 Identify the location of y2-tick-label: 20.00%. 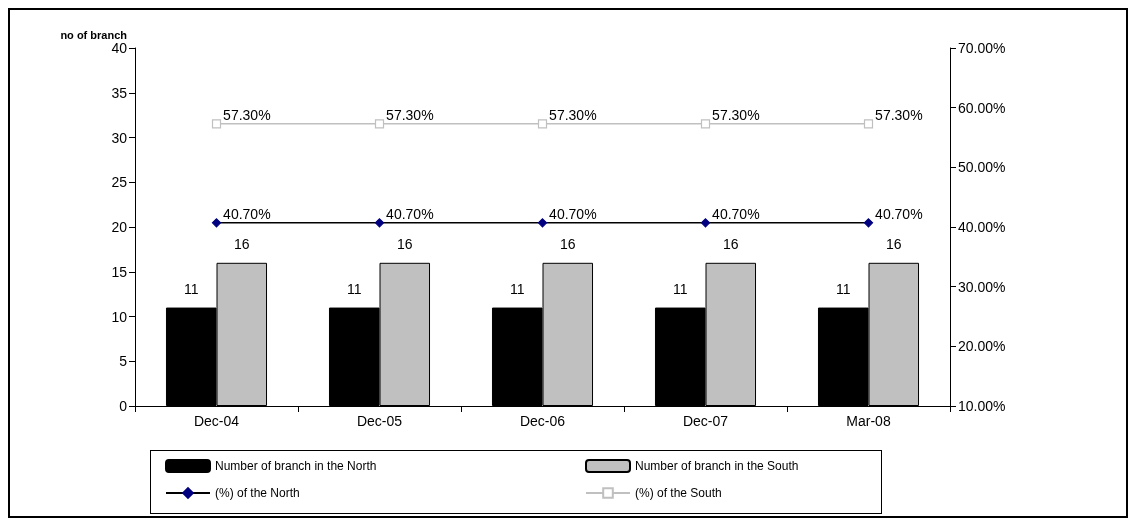
(982, 346).